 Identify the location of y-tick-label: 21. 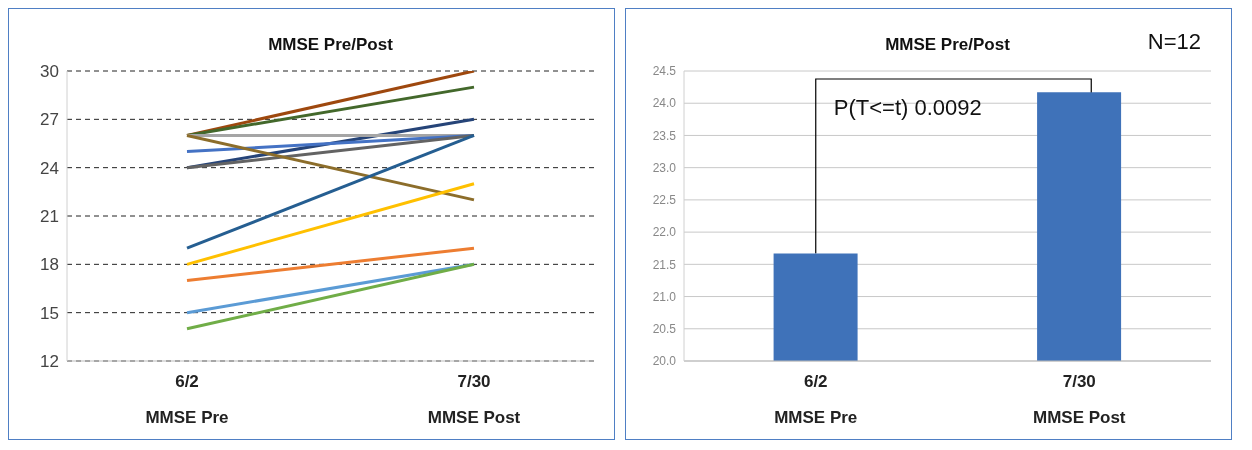
(49, 217).